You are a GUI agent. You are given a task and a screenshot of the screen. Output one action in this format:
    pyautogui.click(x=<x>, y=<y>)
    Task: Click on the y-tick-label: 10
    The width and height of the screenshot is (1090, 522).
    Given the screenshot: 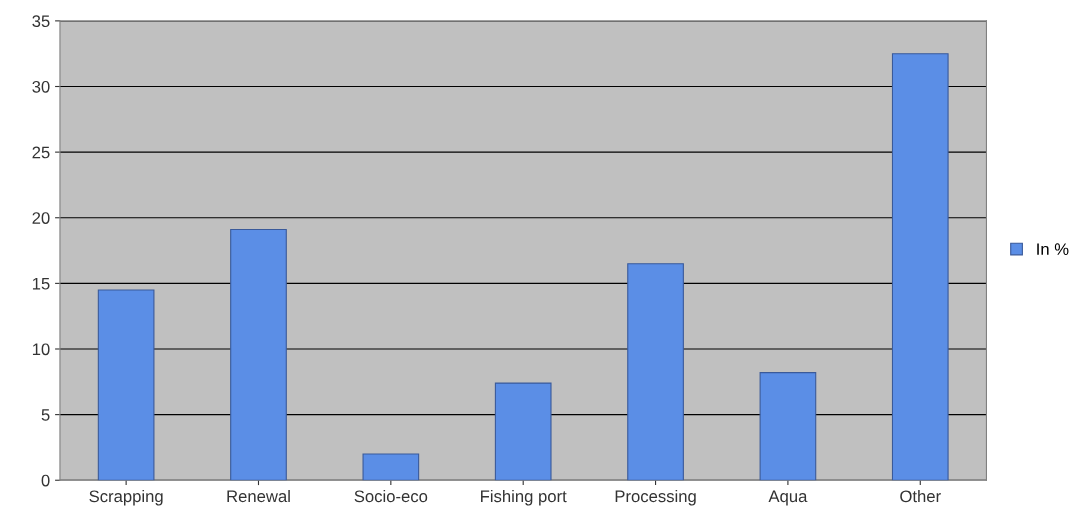 What is the action you would take?
    pyautogui.click(x=41, y=349)
    